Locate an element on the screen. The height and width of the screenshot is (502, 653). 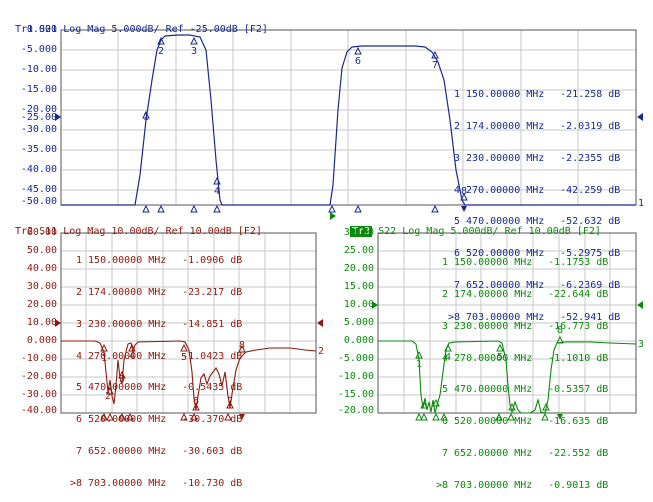
tr3-grid is located at coordinates (507, 323).